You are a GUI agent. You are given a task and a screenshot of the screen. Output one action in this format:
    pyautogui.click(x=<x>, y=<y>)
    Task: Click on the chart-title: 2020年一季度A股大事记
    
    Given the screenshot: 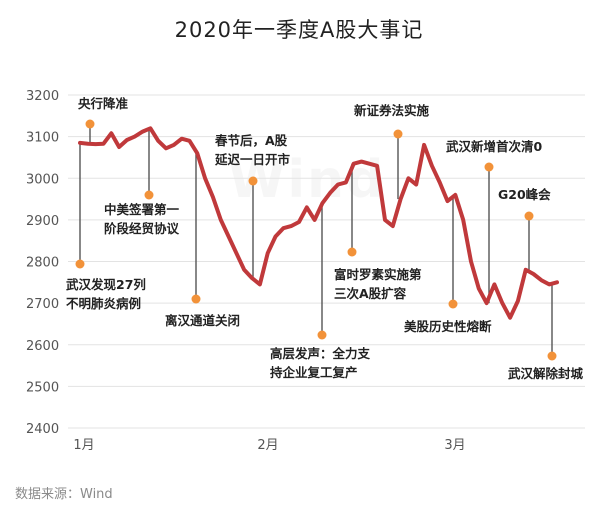 What is the action you would take?
    pyautogui.click(x=299, y=30)
    